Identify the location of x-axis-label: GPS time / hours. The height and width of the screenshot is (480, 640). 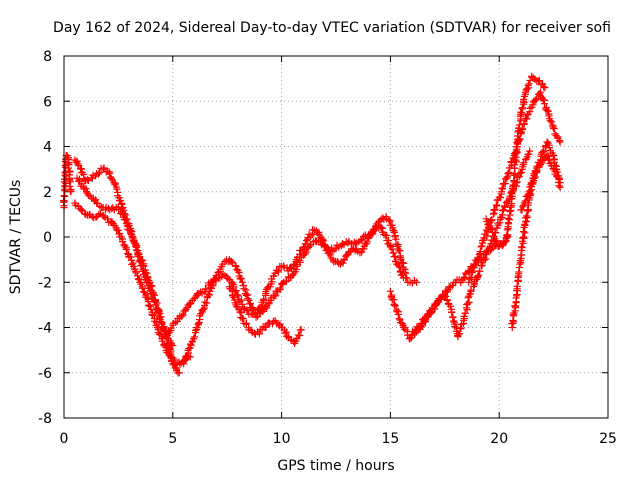
(335, 466).